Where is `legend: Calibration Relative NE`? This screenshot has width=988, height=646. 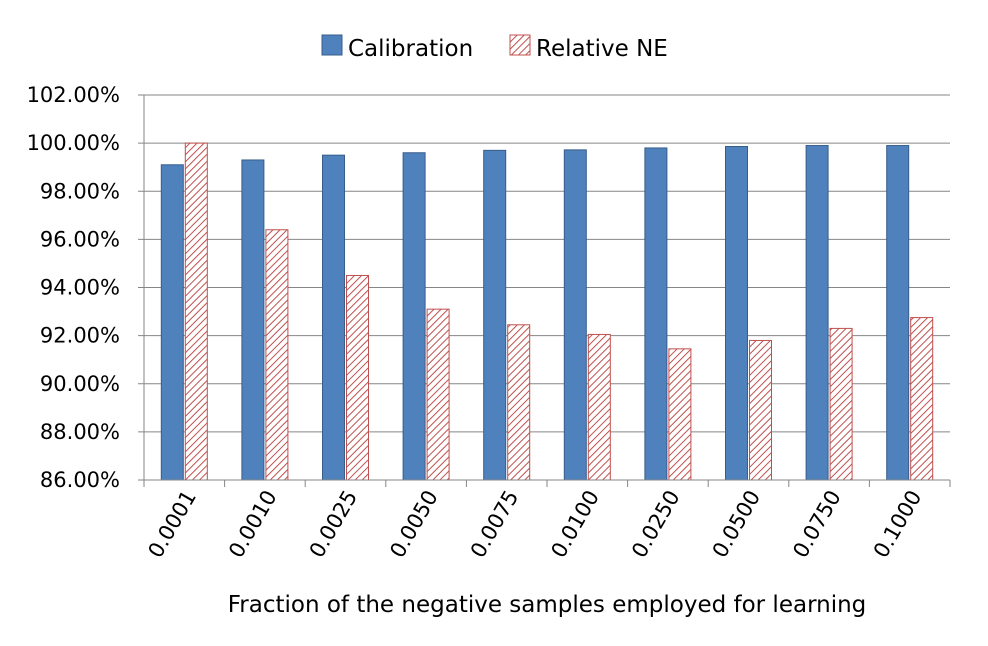 legend: Calibration Relative NE is located at coordinates (494, 48).